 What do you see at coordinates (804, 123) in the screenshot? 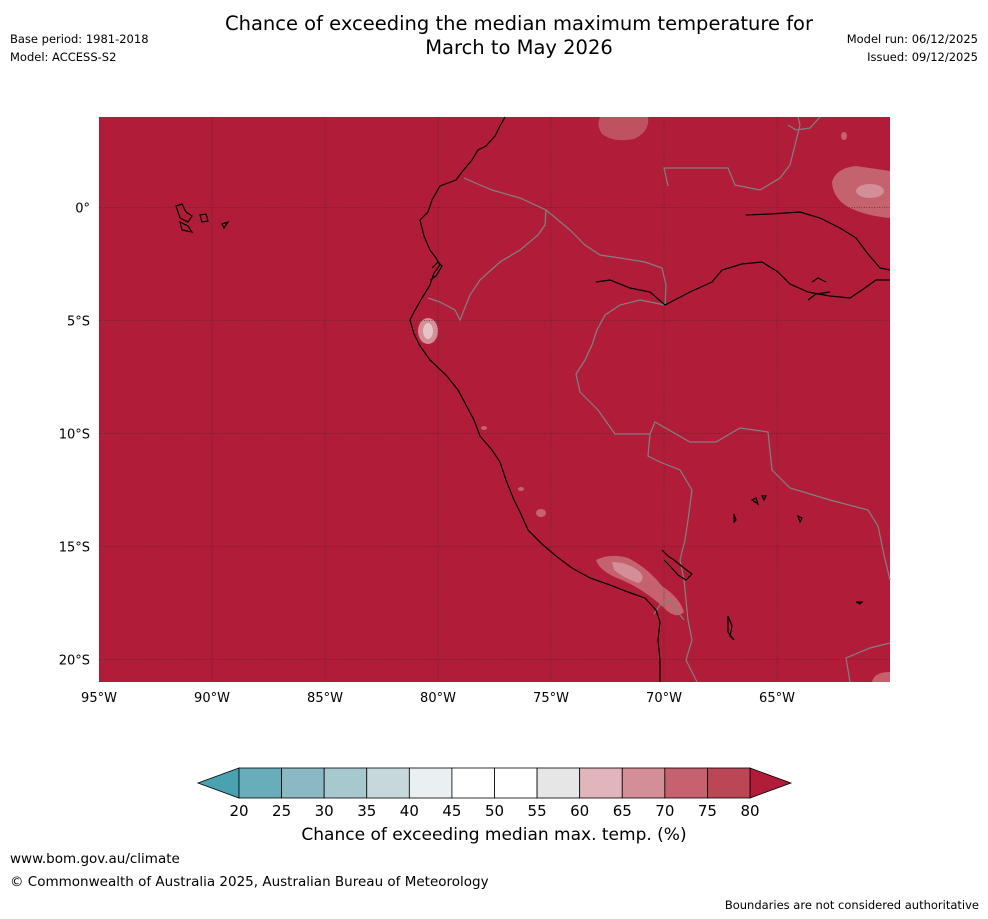
I see `boundary-brazil-north` at bounding box center [804, 123].